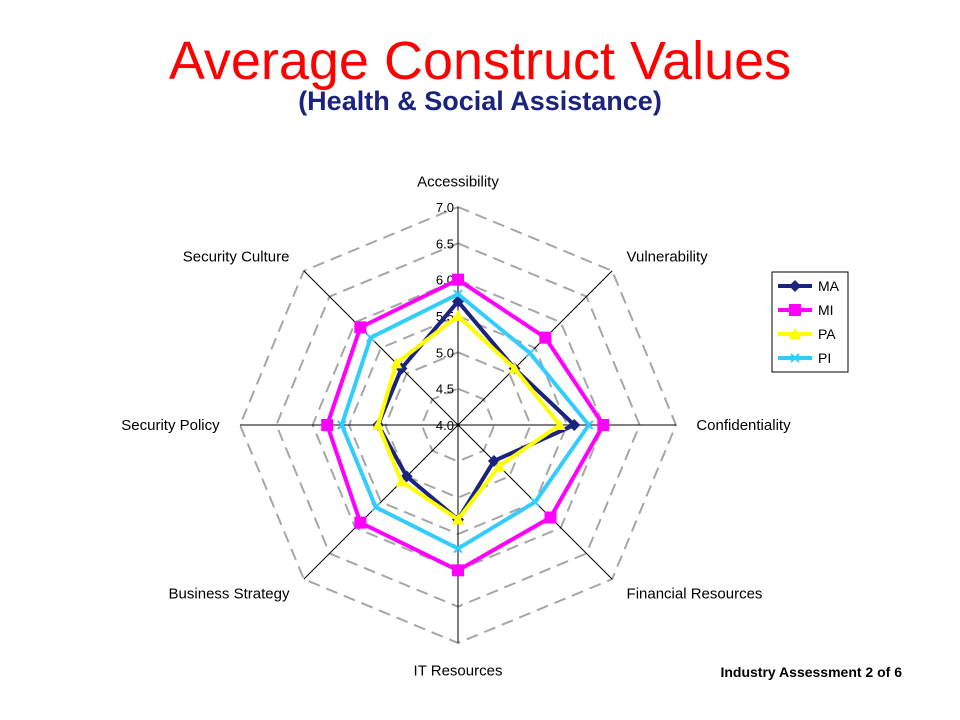  What do you see at coordinates (458, 670) in the screenshot?
I see `category-label: IT Resources` at bounding box center [458, 670].